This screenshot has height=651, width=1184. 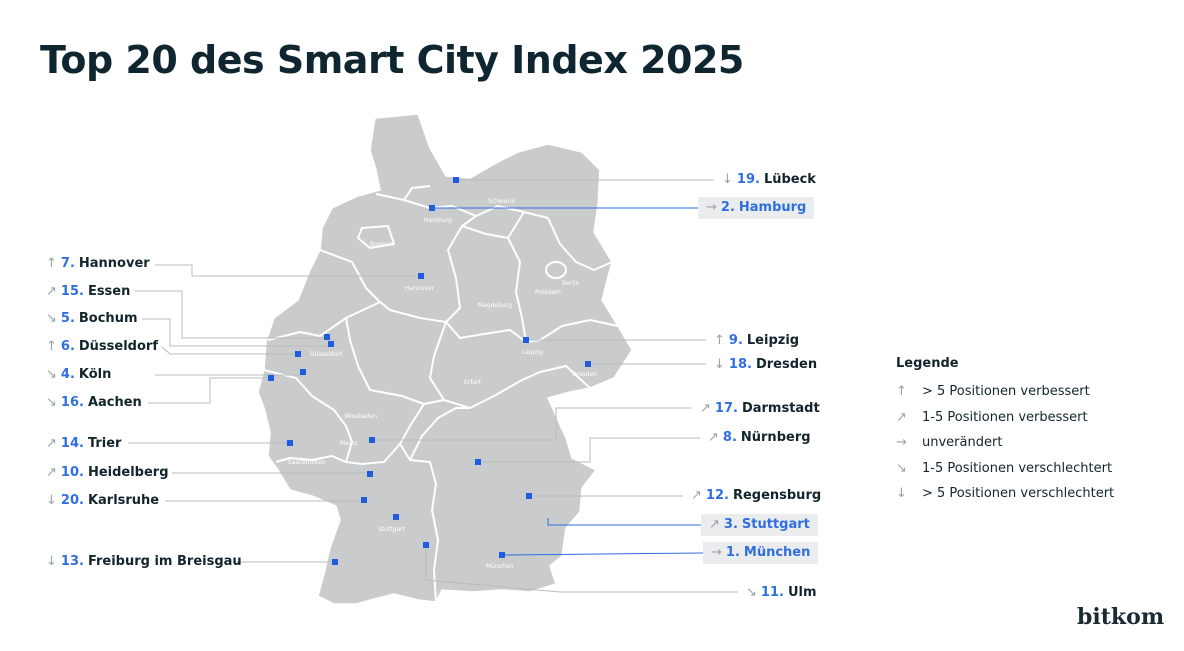 What do you see at coordinates (588, 364) in the screenshot?
I see `city-marker-dresden` at bounding box center [588, 364].